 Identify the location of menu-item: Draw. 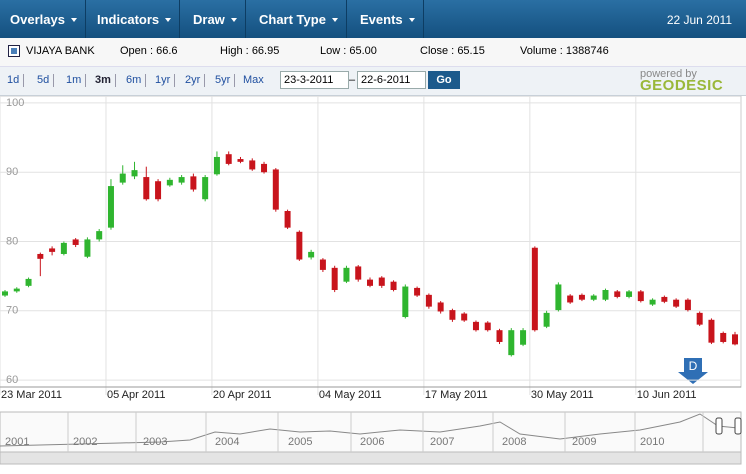
(214, 19).